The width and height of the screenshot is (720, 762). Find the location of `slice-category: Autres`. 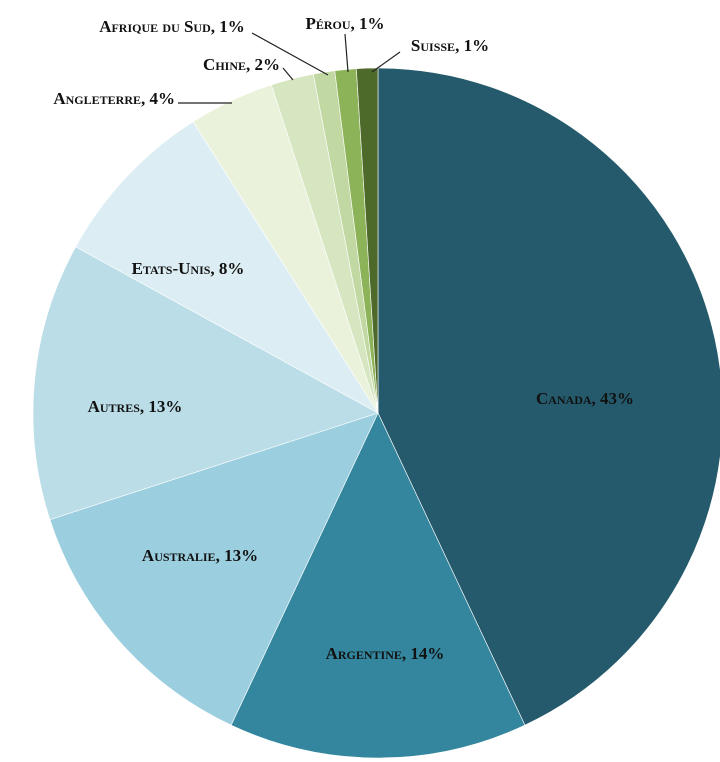

slice-category: Autres is located at coordinates (114, 406).